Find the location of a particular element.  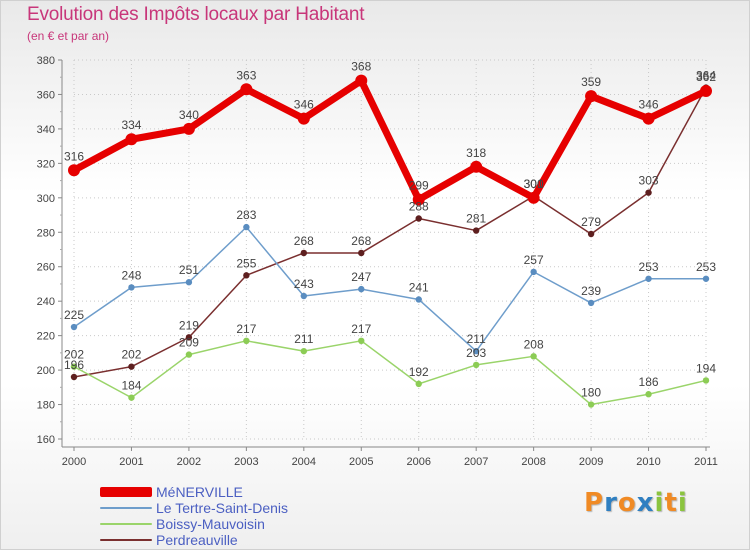

data-label: 194 is located at coordinates (706, 368).